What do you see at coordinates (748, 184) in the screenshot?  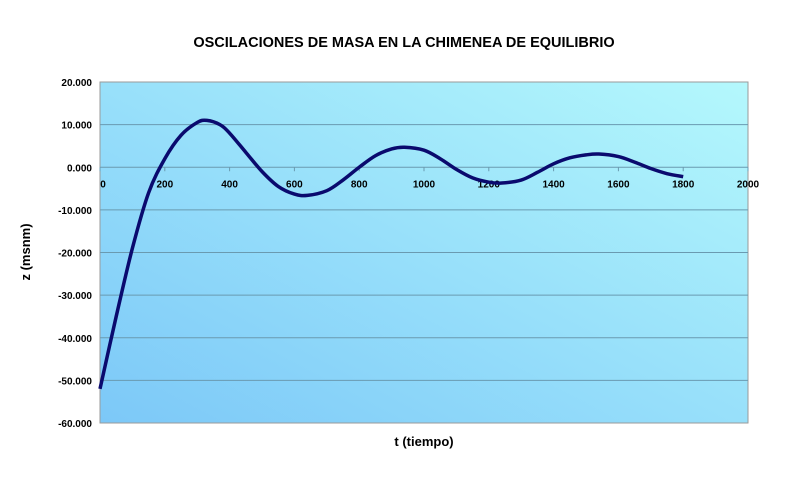 I see `x-tick-label: 2000` at bounding box center [748, 184].